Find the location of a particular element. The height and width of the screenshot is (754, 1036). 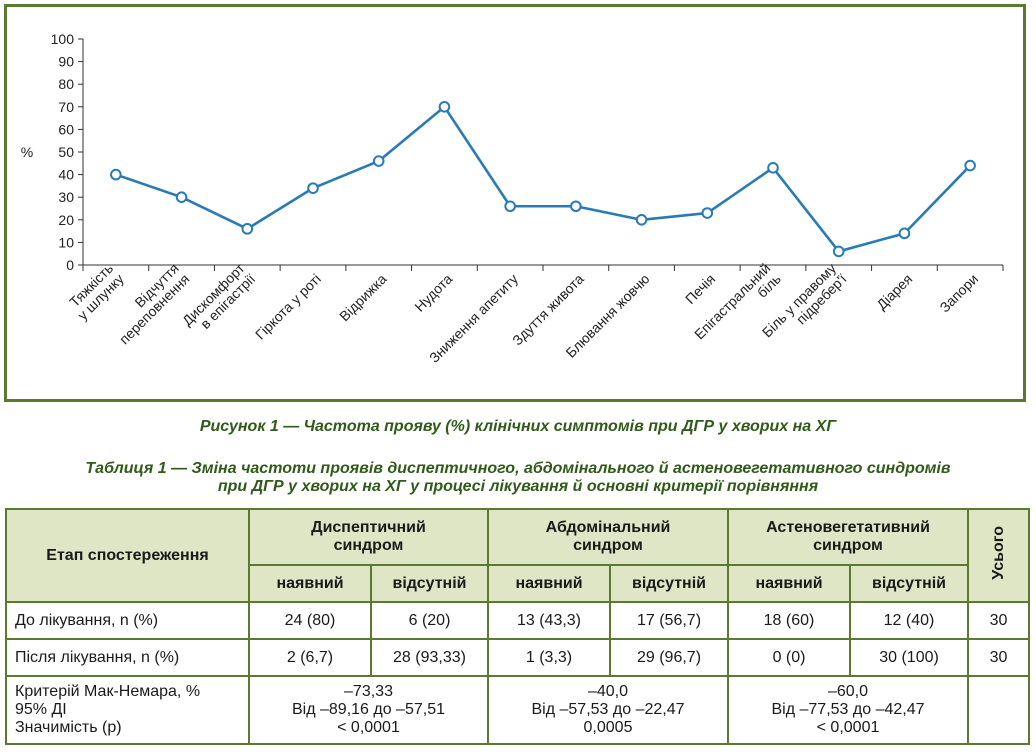

y-tick-label: 20 is located at coordinates (66, 220).